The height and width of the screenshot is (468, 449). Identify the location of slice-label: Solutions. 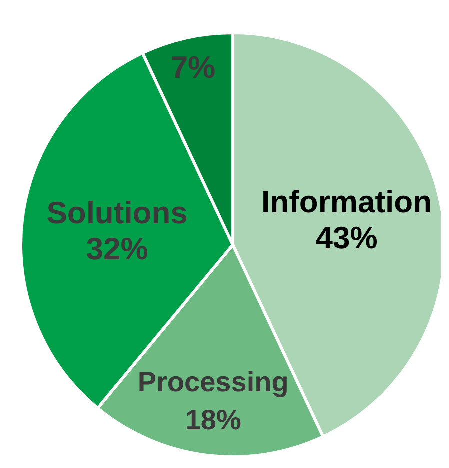
(117, 212).